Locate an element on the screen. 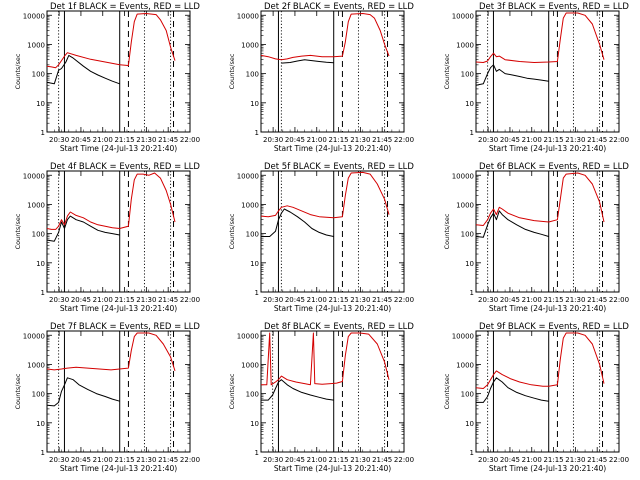 The width and height of the screenshot is (640, 480). panel-title: Det 1f BLACK = Events, RED = LLD is located at coordinates (125, 7).